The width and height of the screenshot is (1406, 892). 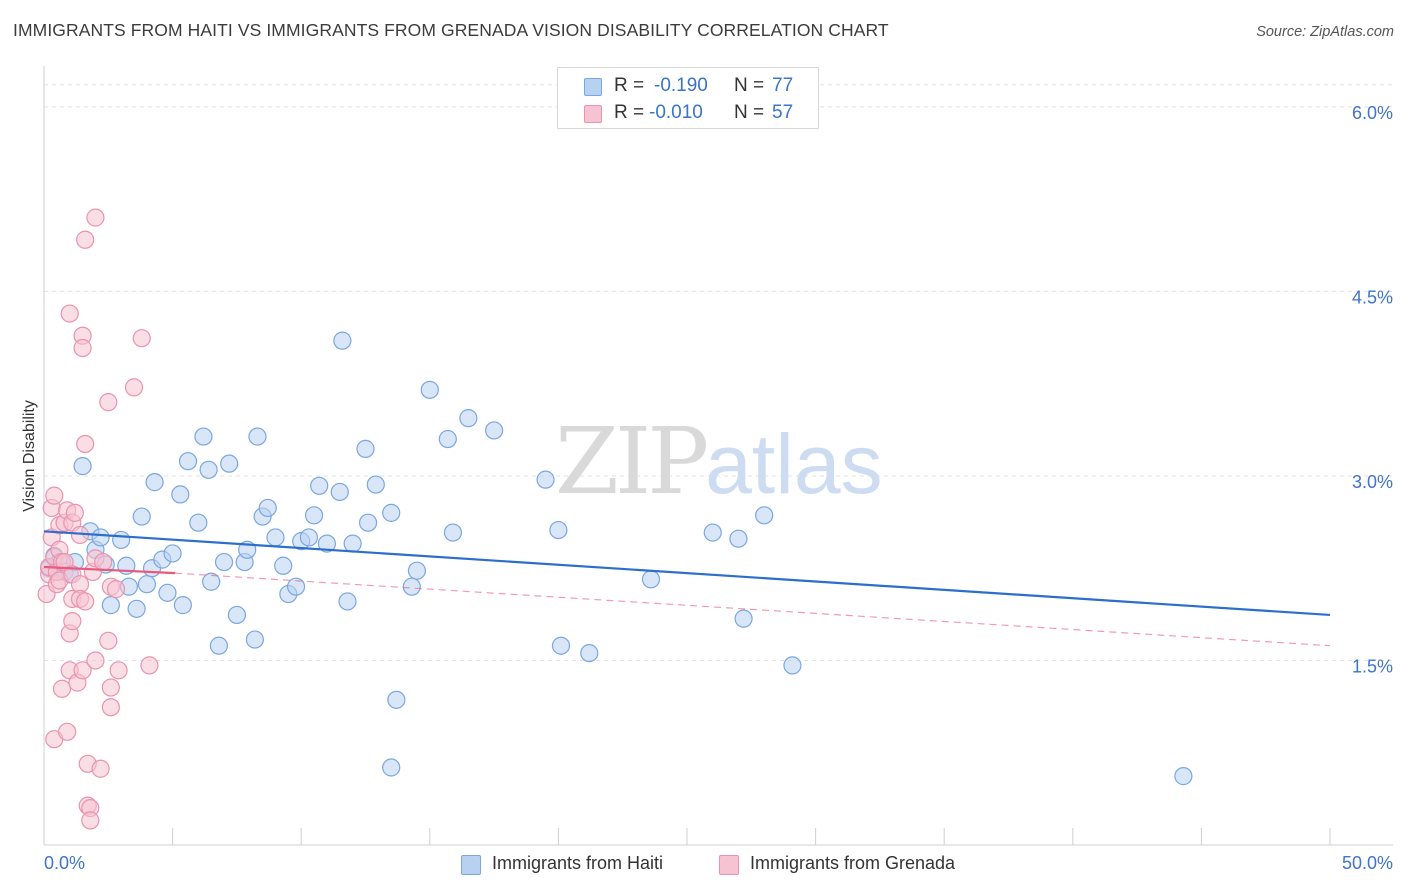 I want to click on y-tick-label-1: 3.0%, so click(x=1372, y=482).